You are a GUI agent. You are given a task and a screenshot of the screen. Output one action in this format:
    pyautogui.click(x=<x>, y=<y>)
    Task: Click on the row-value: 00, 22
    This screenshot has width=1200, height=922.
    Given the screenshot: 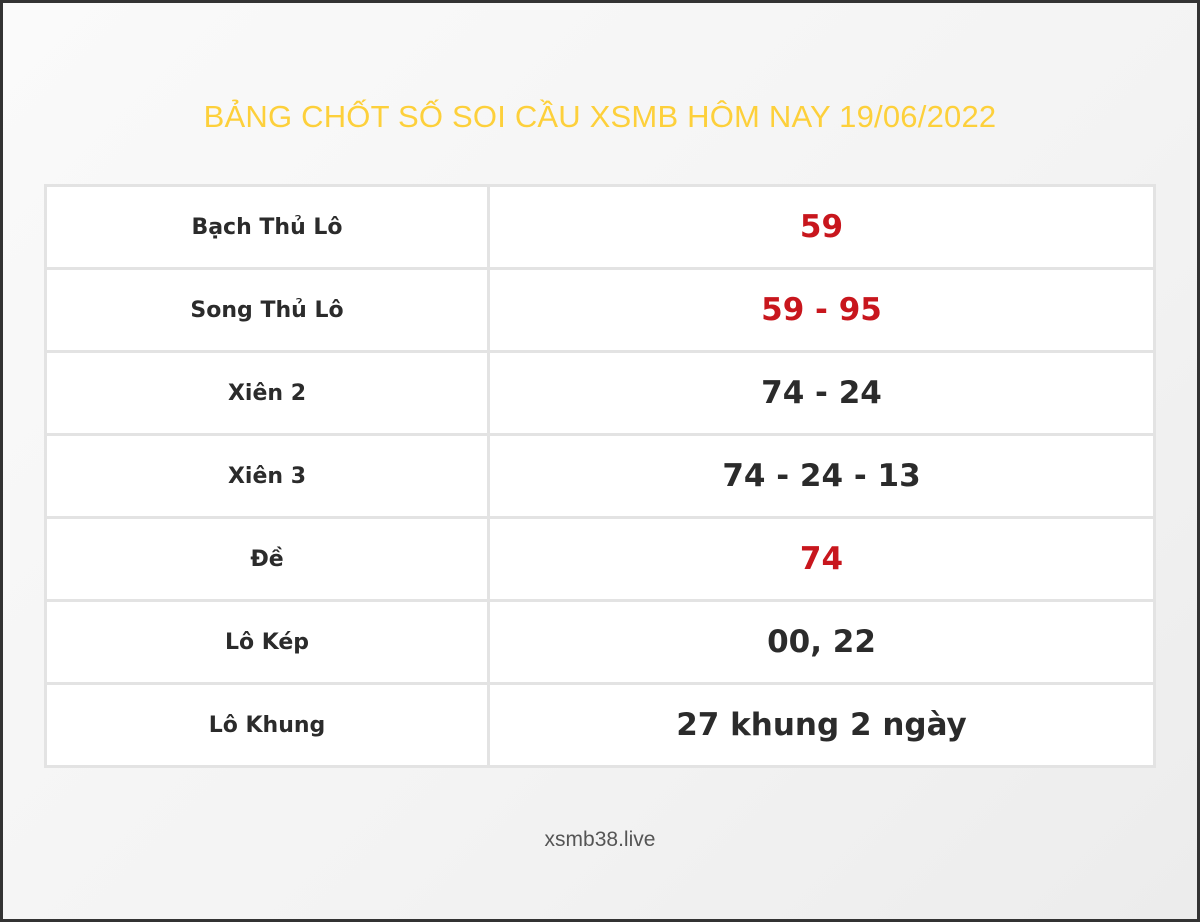 What is the action you would take?
    pyautogui.click(x=821, y=642)
    